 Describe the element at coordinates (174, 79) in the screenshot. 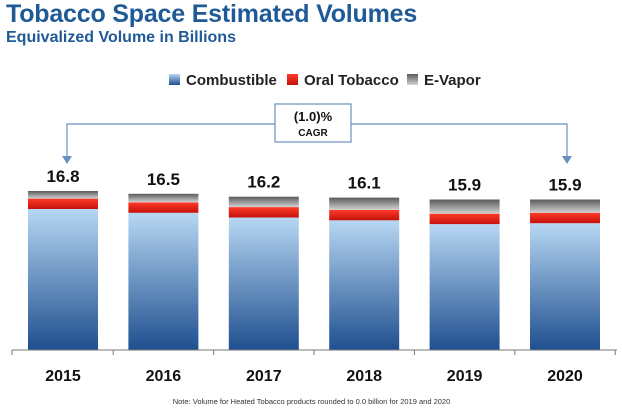

I see `legend-swatch-combustible` at that location.